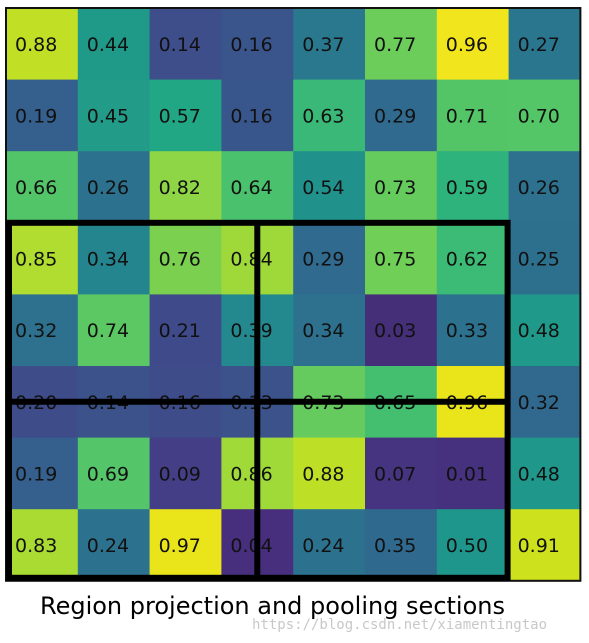  Describe the element at coordinates (467, 116) in the screenshot. I see `cell-value: 0.71` at that location.